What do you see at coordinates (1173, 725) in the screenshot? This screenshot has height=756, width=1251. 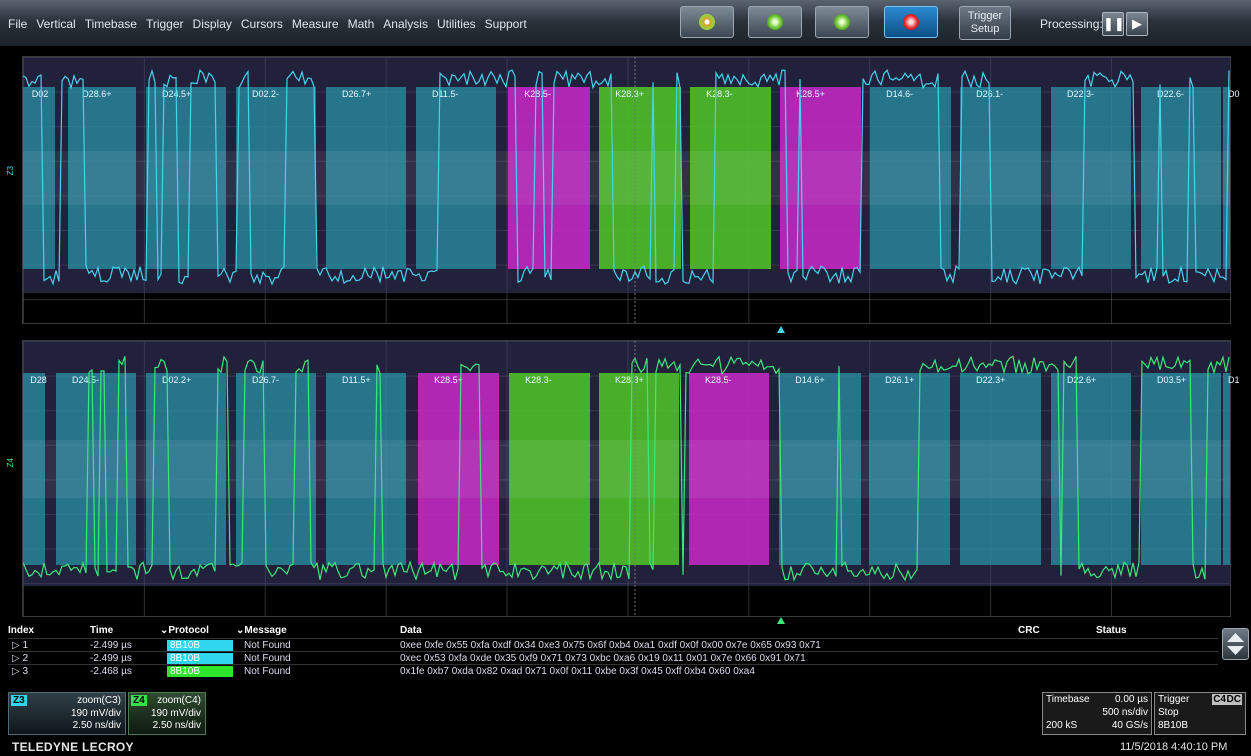 I see `trigger-type: 8B10B` at bounding box center [1173, 725].